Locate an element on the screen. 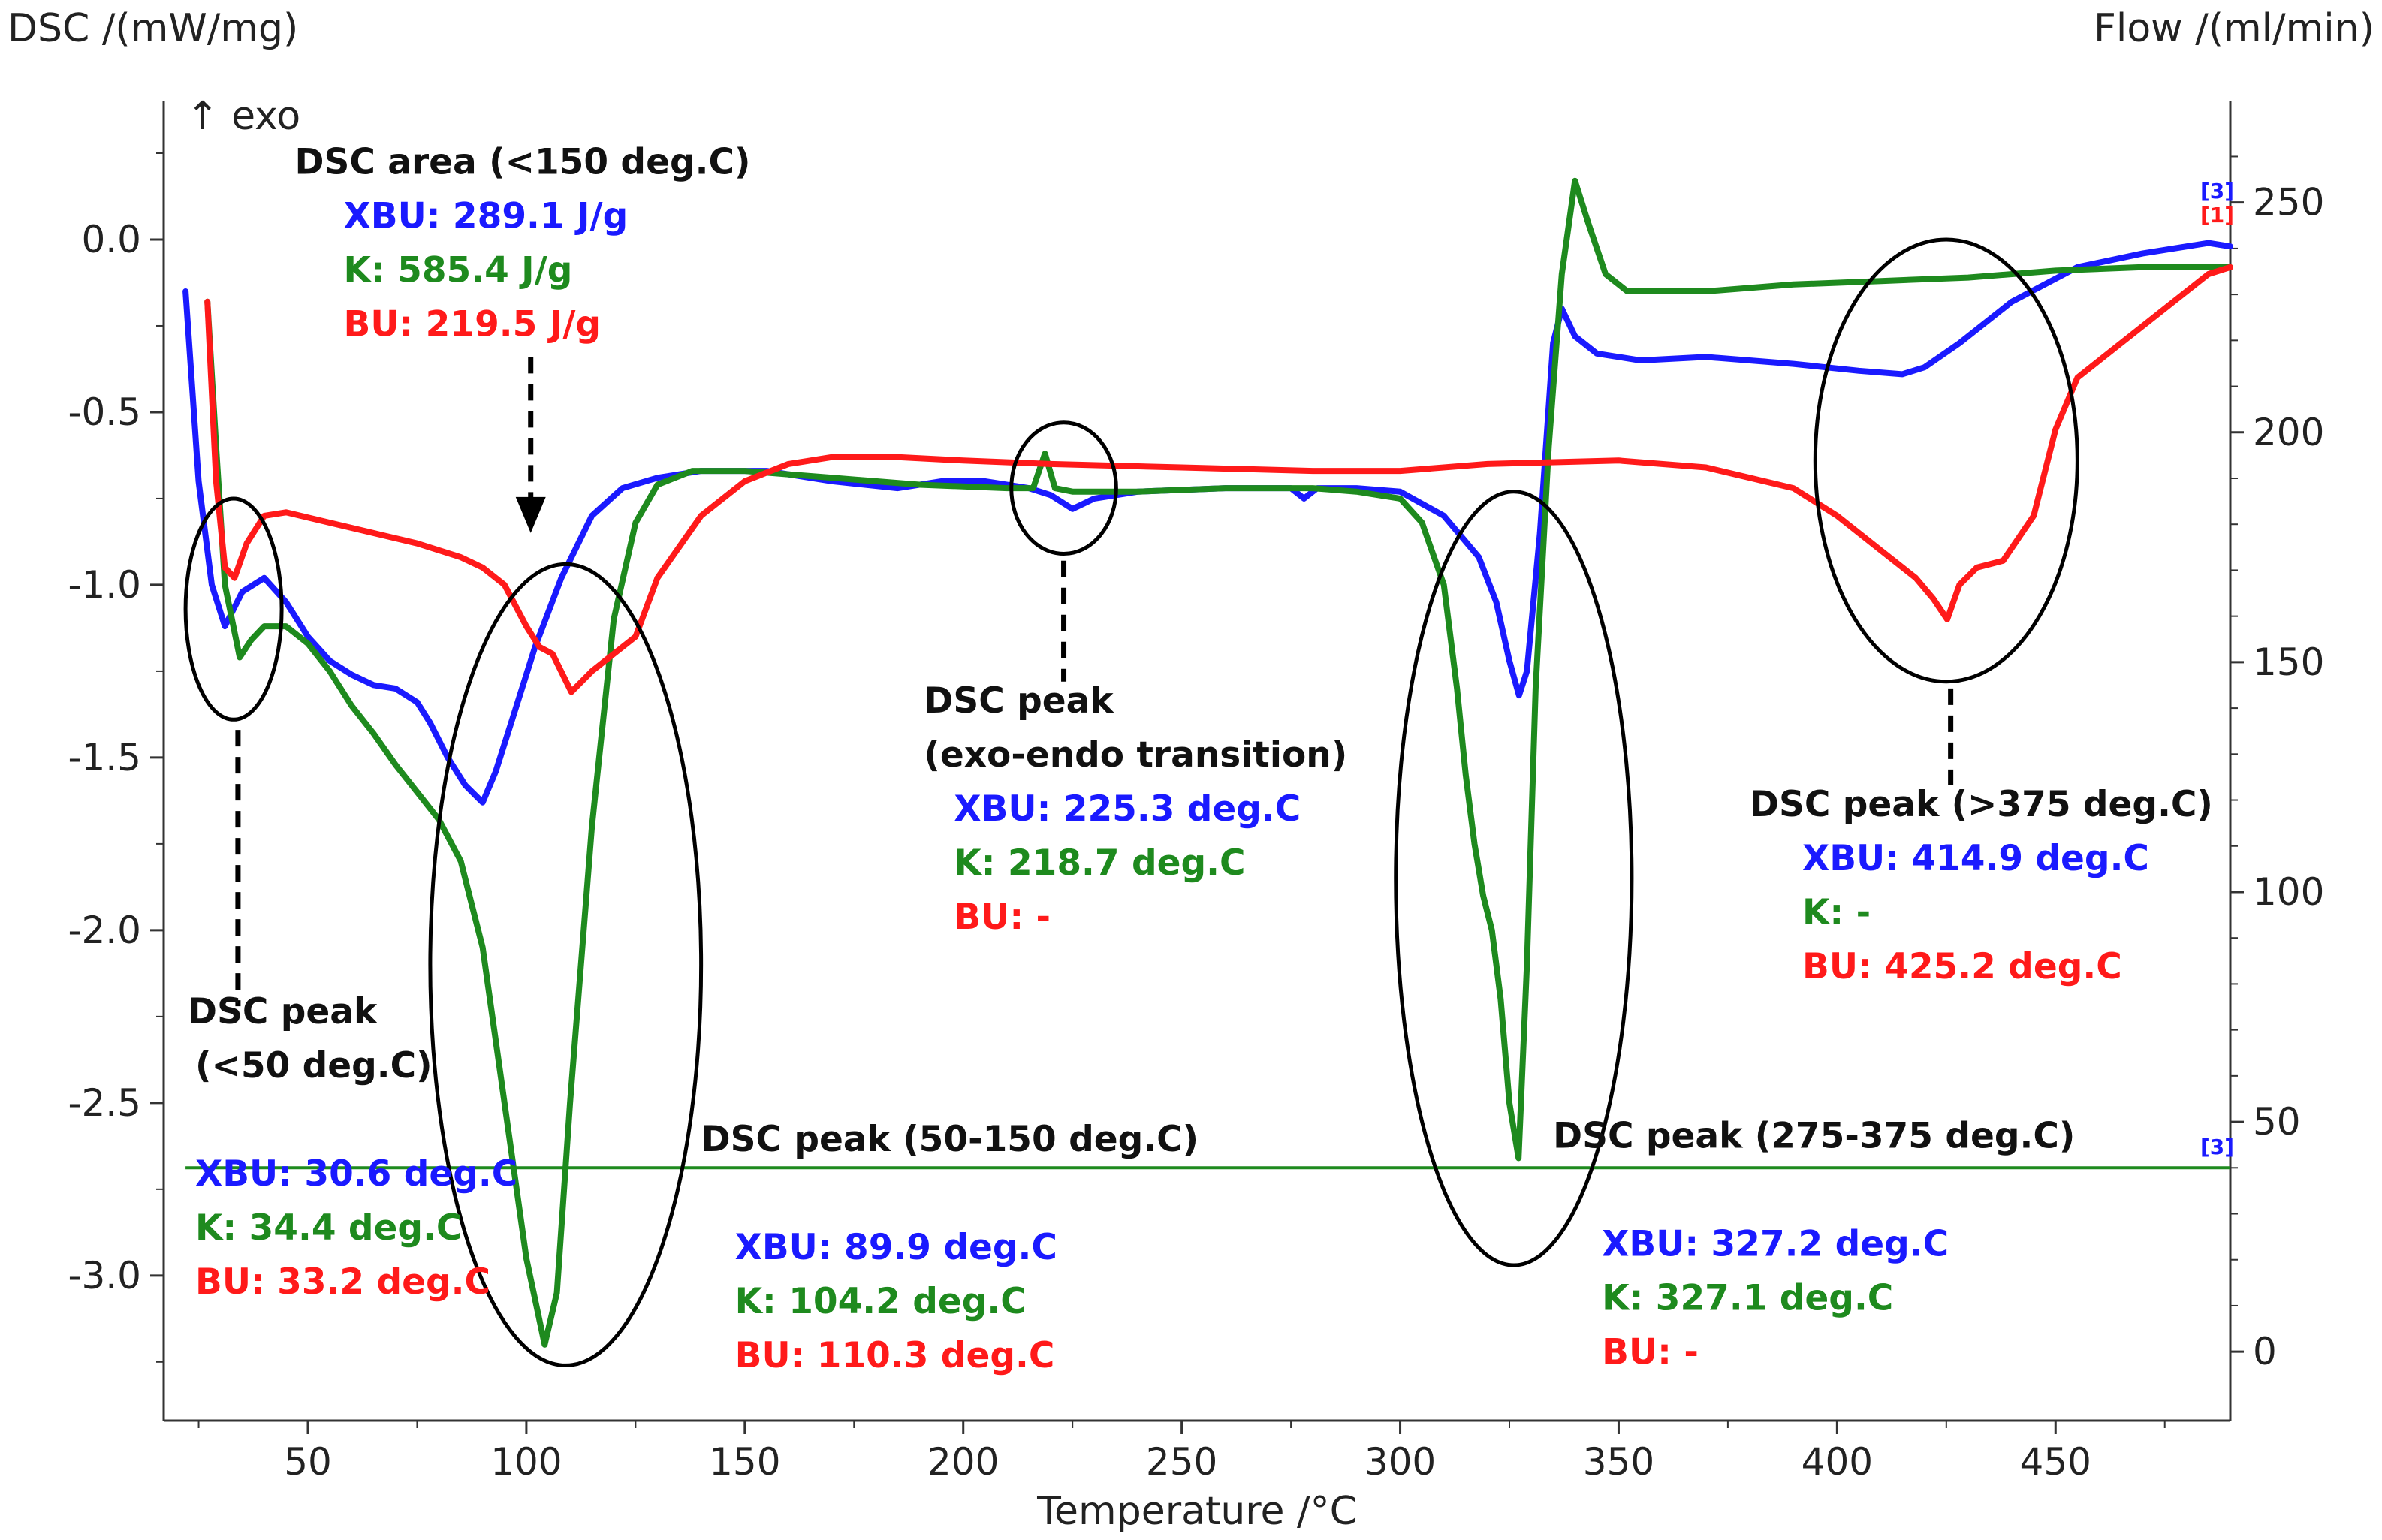 The width and height of the screenshot is (2382, 1540). annotation-peak-above-375-line-2: K: - is located at coordinates (1836, 912).